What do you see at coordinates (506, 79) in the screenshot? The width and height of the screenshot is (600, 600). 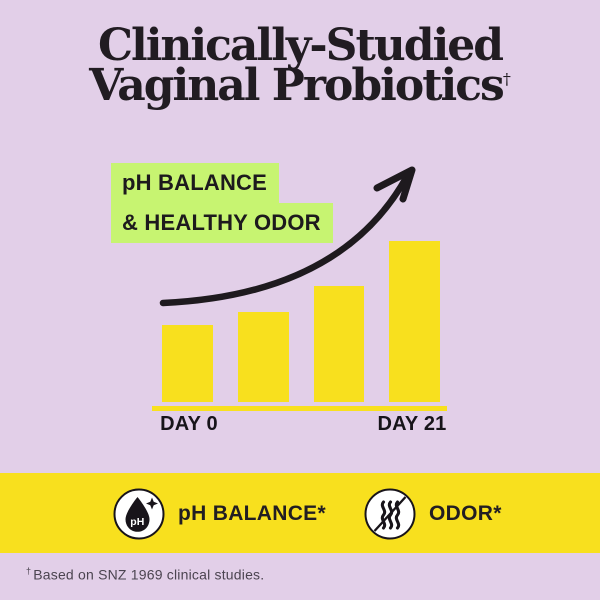 I see `dagger-mark: †` at bounding box center [506, 79].